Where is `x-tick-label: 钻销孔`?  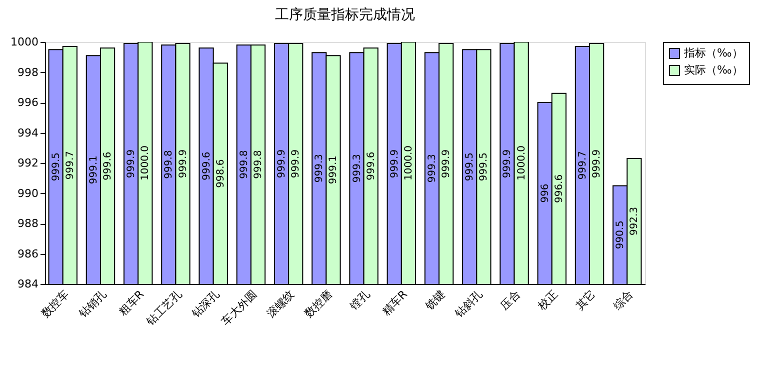 x-tick-label: 钻销孔 is located at coordinates (92, 305).